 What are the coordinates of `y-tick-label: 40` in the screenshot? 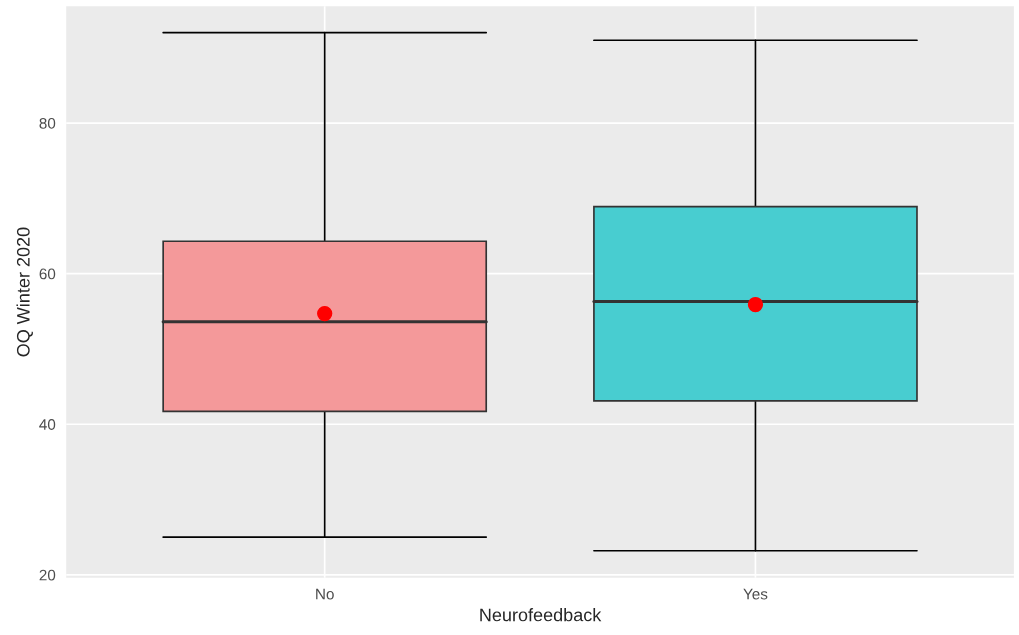 It's located at (47, 424).